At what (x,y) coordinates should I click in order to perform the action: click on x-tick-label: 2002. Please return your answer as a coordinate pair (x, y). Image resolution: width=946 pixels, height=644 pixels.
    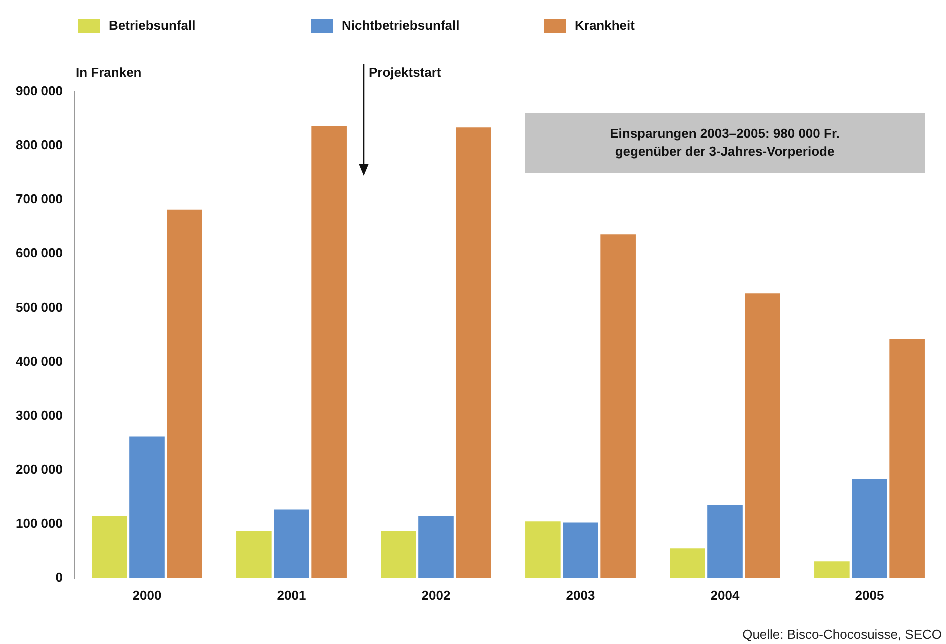
    Looking at the image, I should click on (436, 595).